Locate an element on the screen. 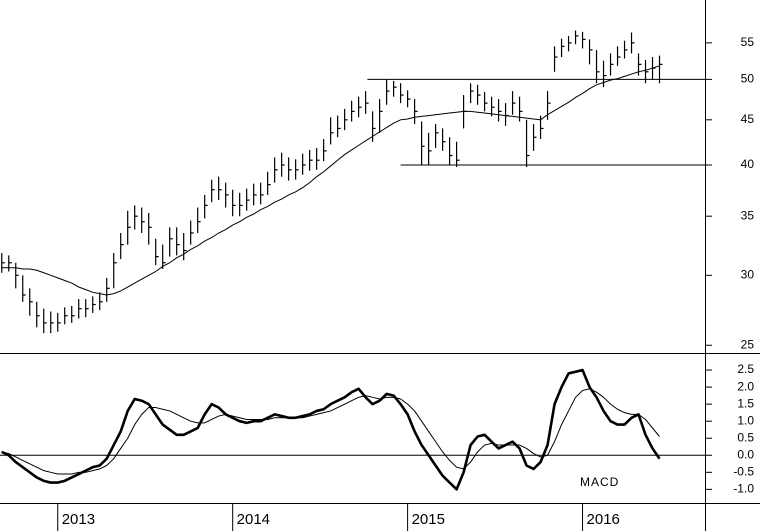 The width and height of the screenshot is (760, 531). y-tick-label: 0.0 is located at coordinates (745, 454).